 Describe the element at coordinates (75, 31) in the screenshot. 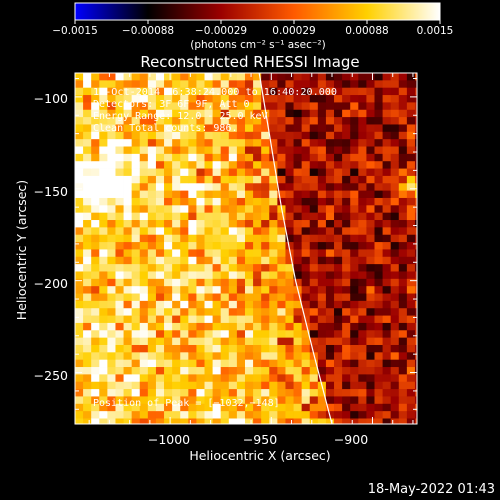

I see `colorbar-tick-label: −0.0015` at that location.